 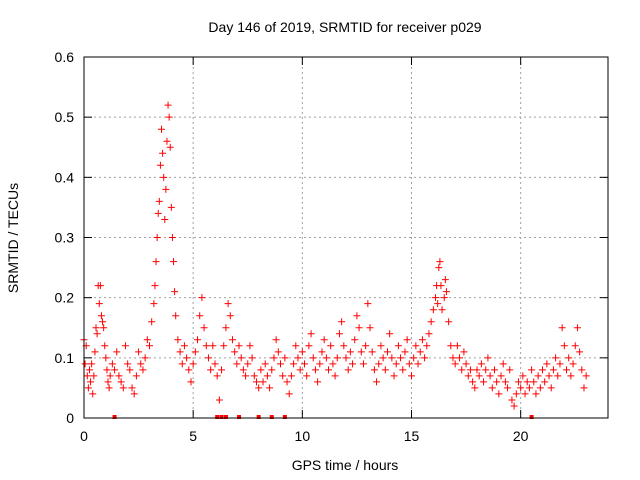 What do you see at coordinates (70, 418) in the screenshot?
I see `y-tick-label: 0` at bounding box center [70, 418].